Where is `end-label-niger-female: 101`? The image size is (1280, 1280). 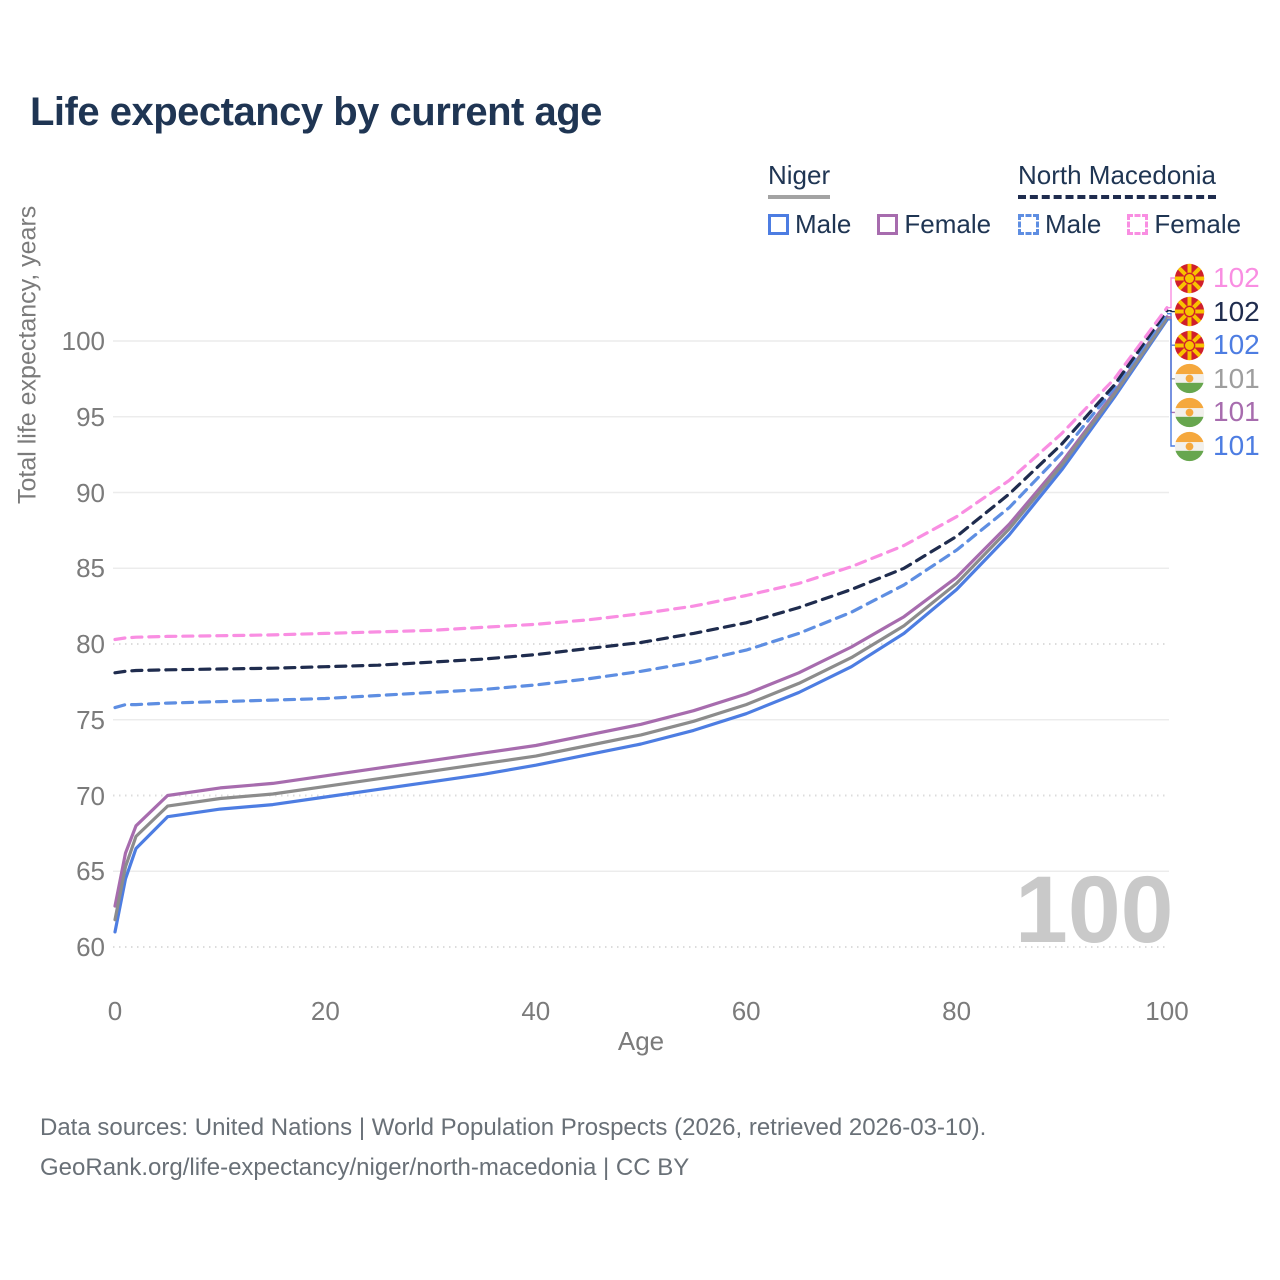
end-label-niger-female: 101 is located at coordinates (1217, 412).